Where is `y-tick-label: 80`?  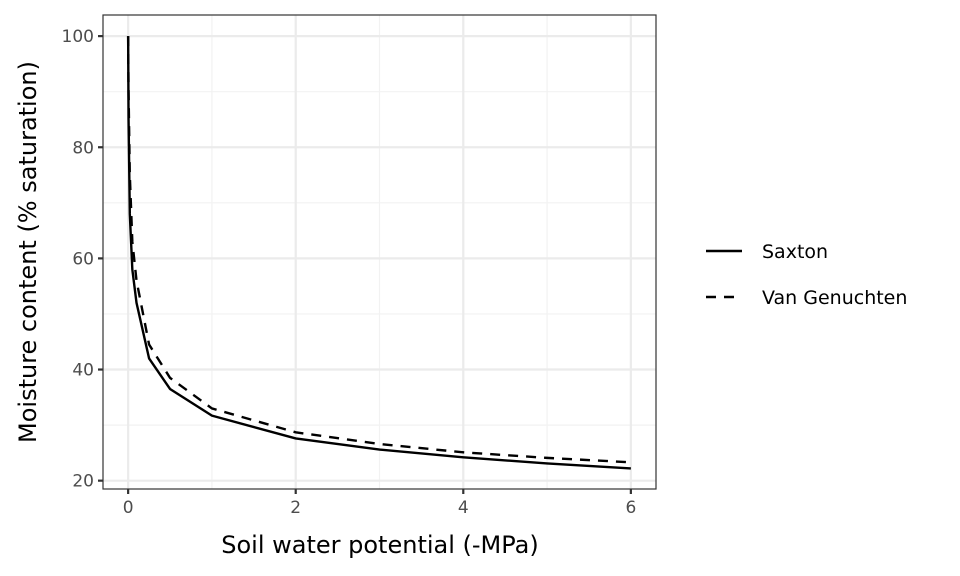 y-tick-label: 80 is located at coordinates (83, 148).